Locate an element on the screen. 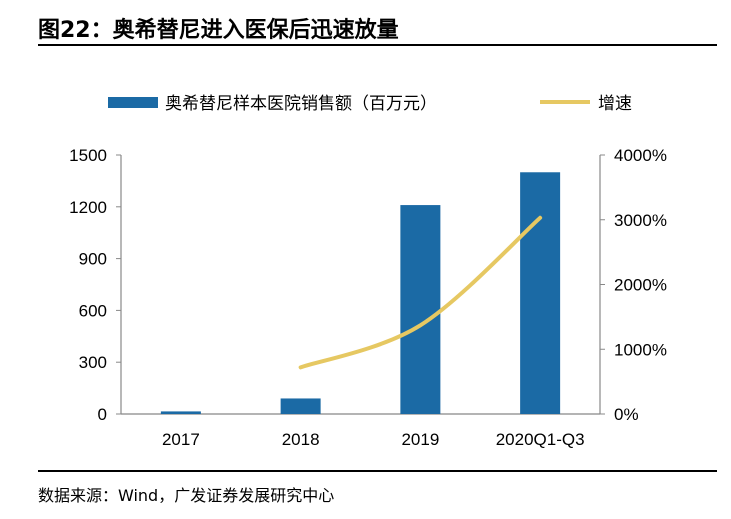 The height and width of the screenshot is (519, 731). source-rule is located at coordinates (377, 471).